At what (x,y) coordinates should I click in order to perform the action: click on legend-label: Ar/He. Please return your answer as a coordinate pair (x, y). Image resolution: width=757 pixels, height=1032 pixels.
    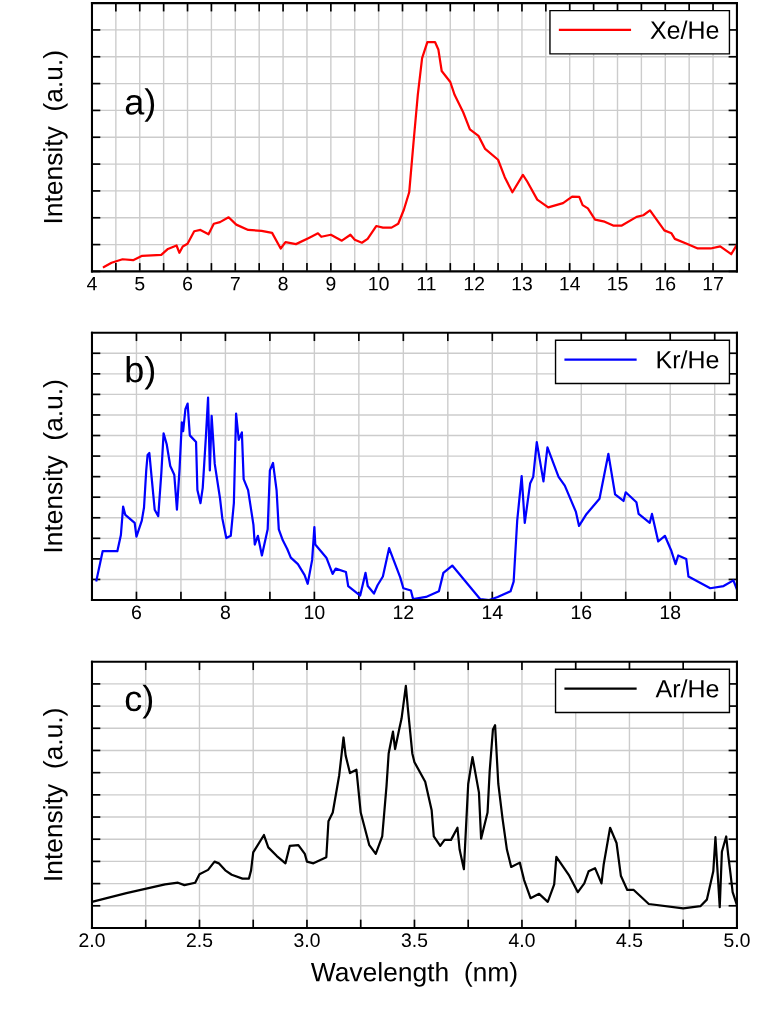
    Looking at the image, I should click on (687, 688).